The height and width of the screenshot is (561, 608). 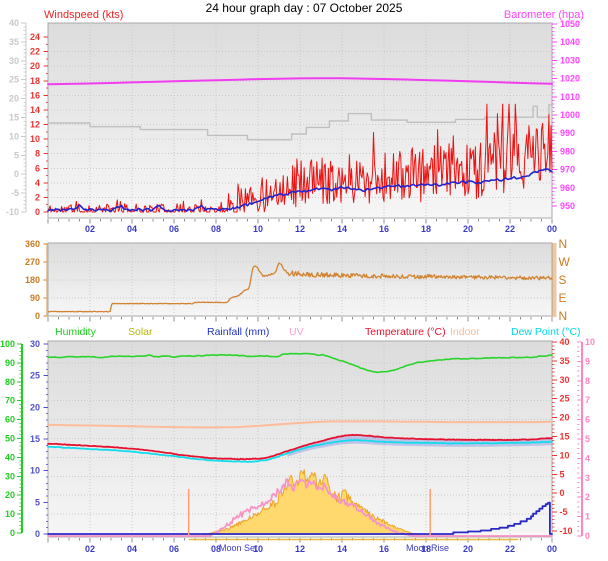 I want to click on legend-solar: Solar, so click(x=140, y=332).